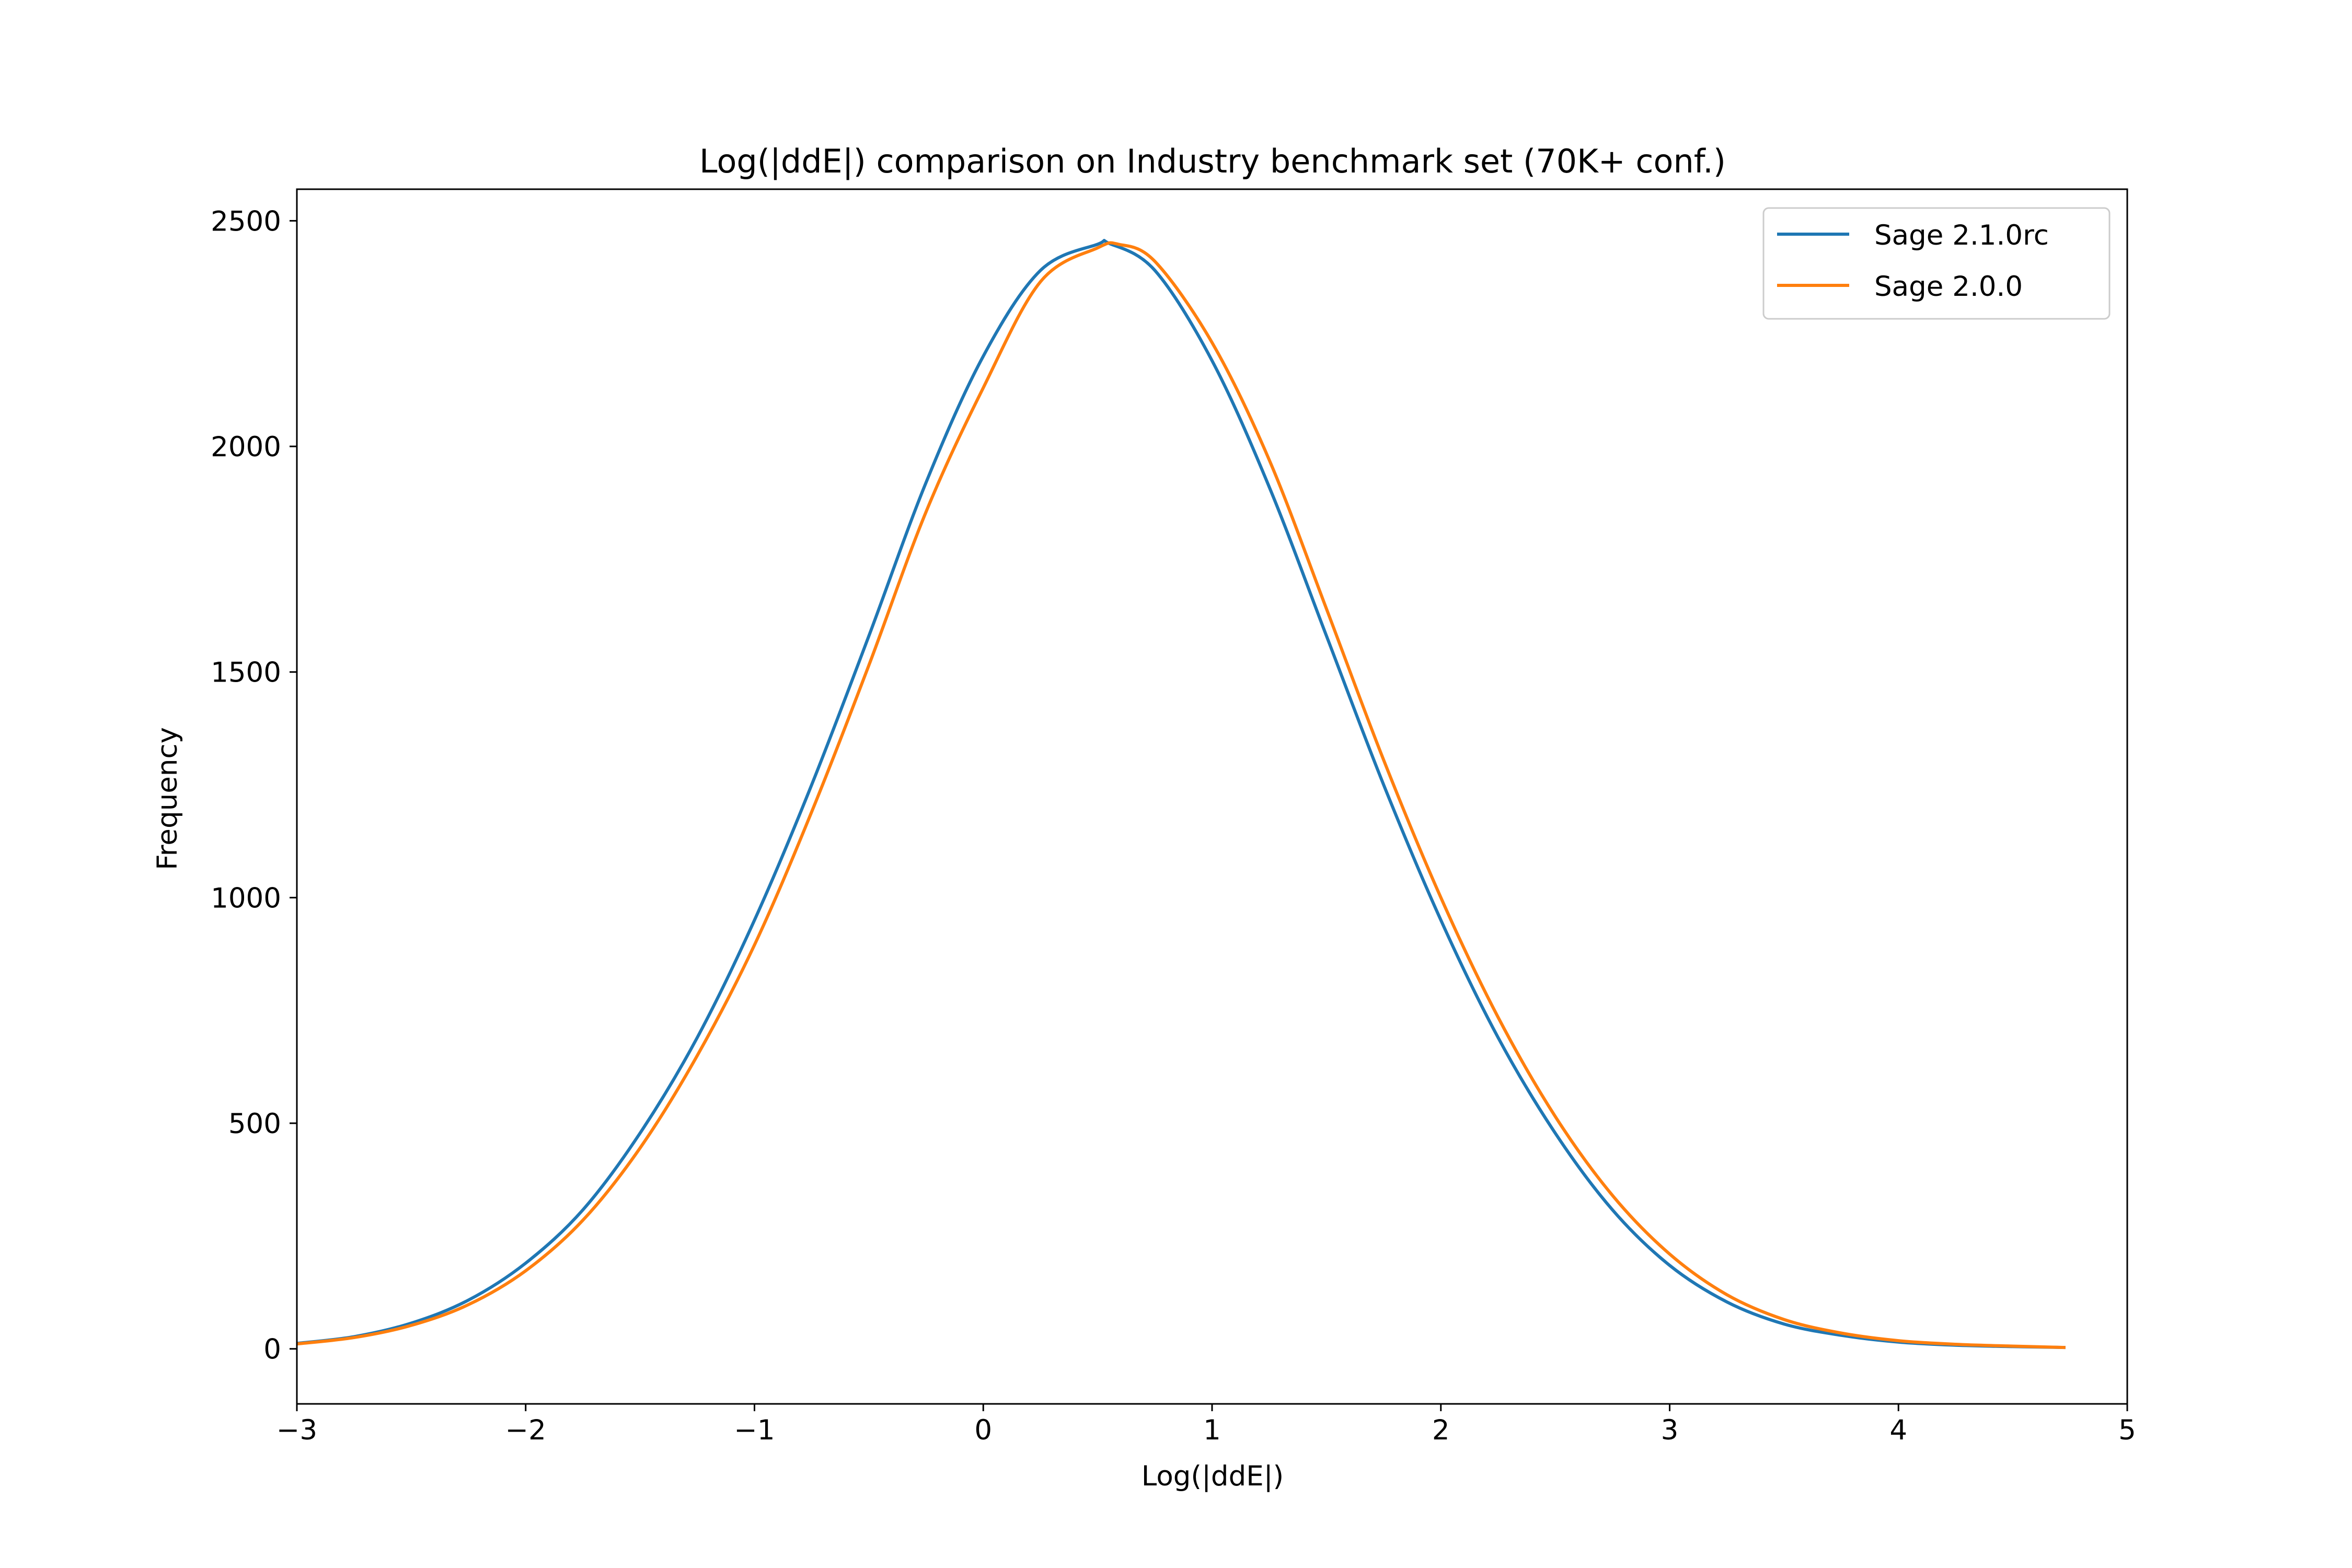  I want to click on x-tick-label: 2, so click(1441, 1430).